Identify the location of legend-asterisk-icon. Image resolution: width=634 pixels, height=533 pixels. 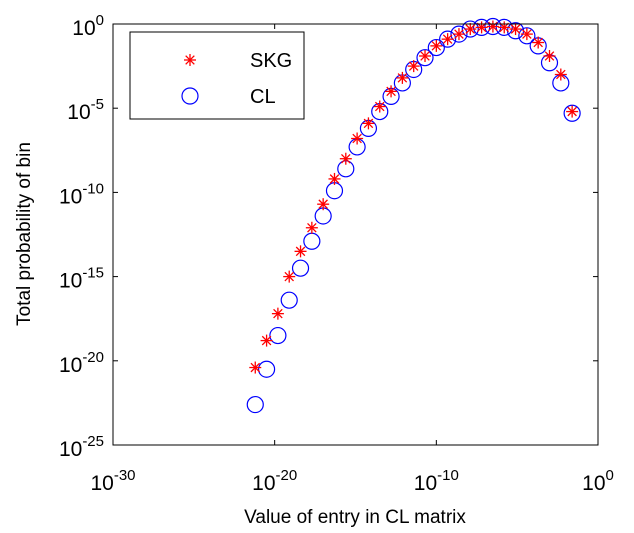
(190, 60).